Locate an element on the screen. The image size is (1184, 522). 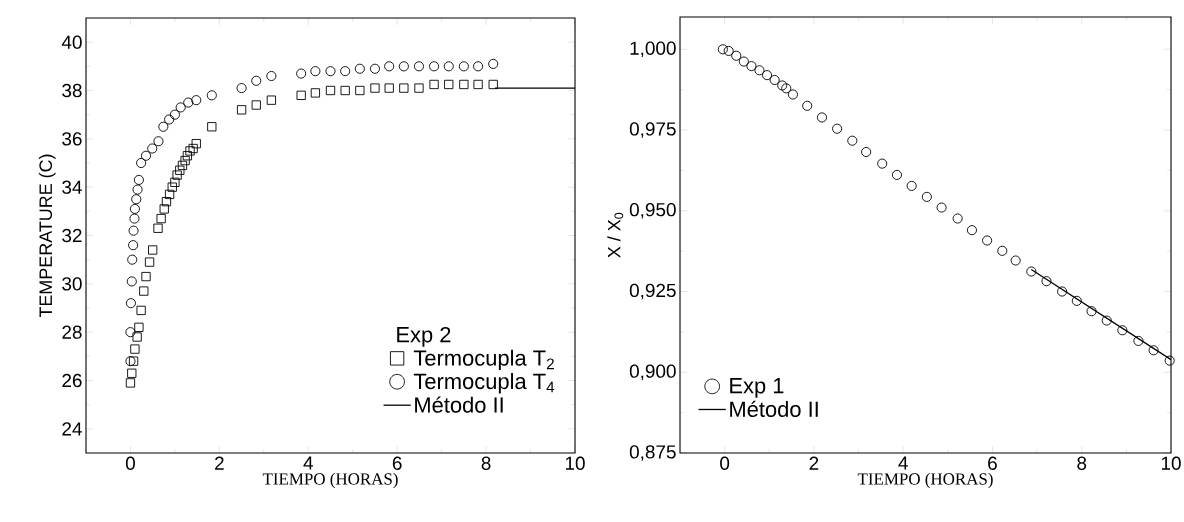
legend-label: Termocupla T$_{2}$ is located at coordinates (483, 360).